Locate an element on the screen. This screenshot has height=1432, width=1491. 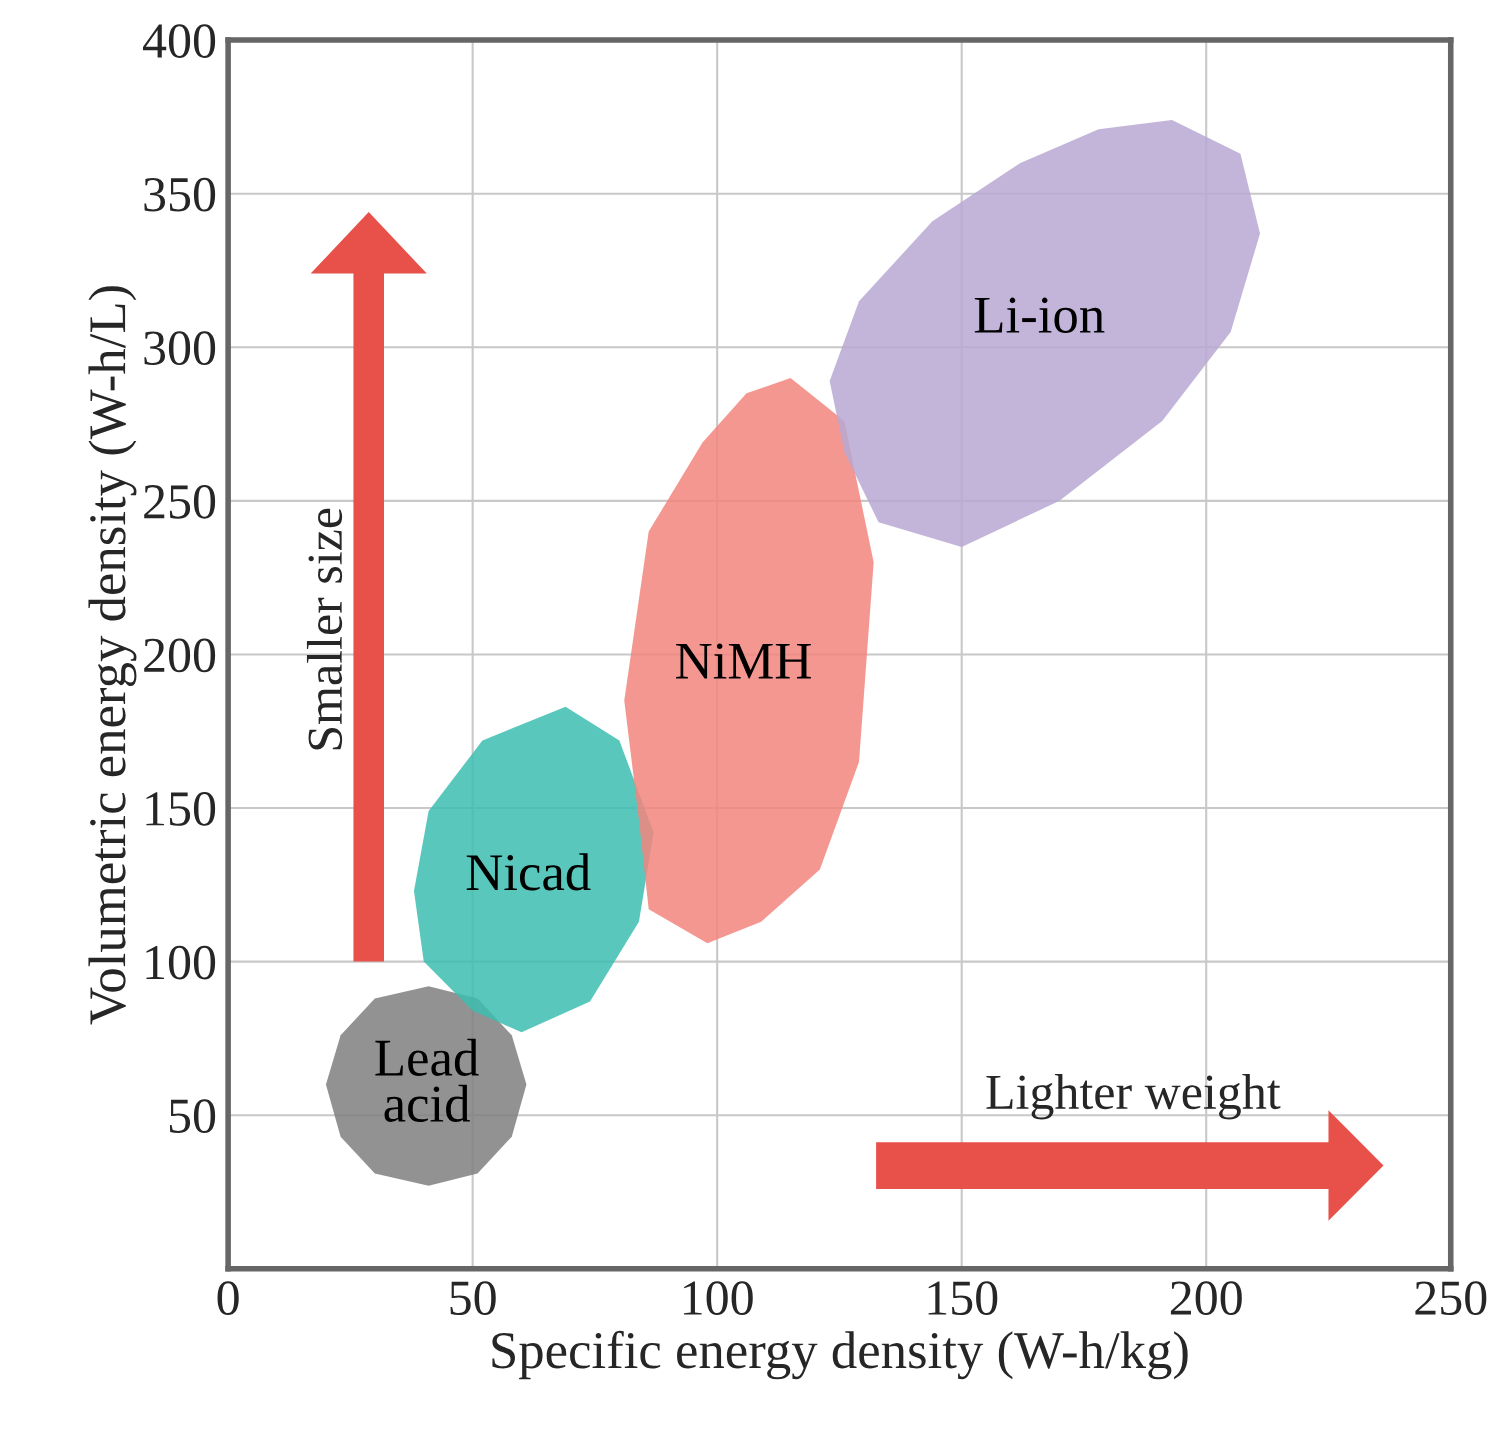
y-tick-label: 400 is located at coordinates (179, 41).